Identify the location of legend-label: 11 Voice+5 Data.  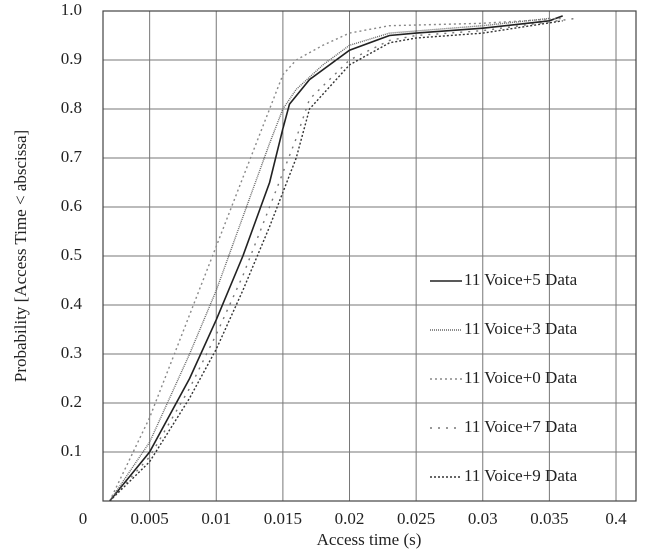
(521, 279).